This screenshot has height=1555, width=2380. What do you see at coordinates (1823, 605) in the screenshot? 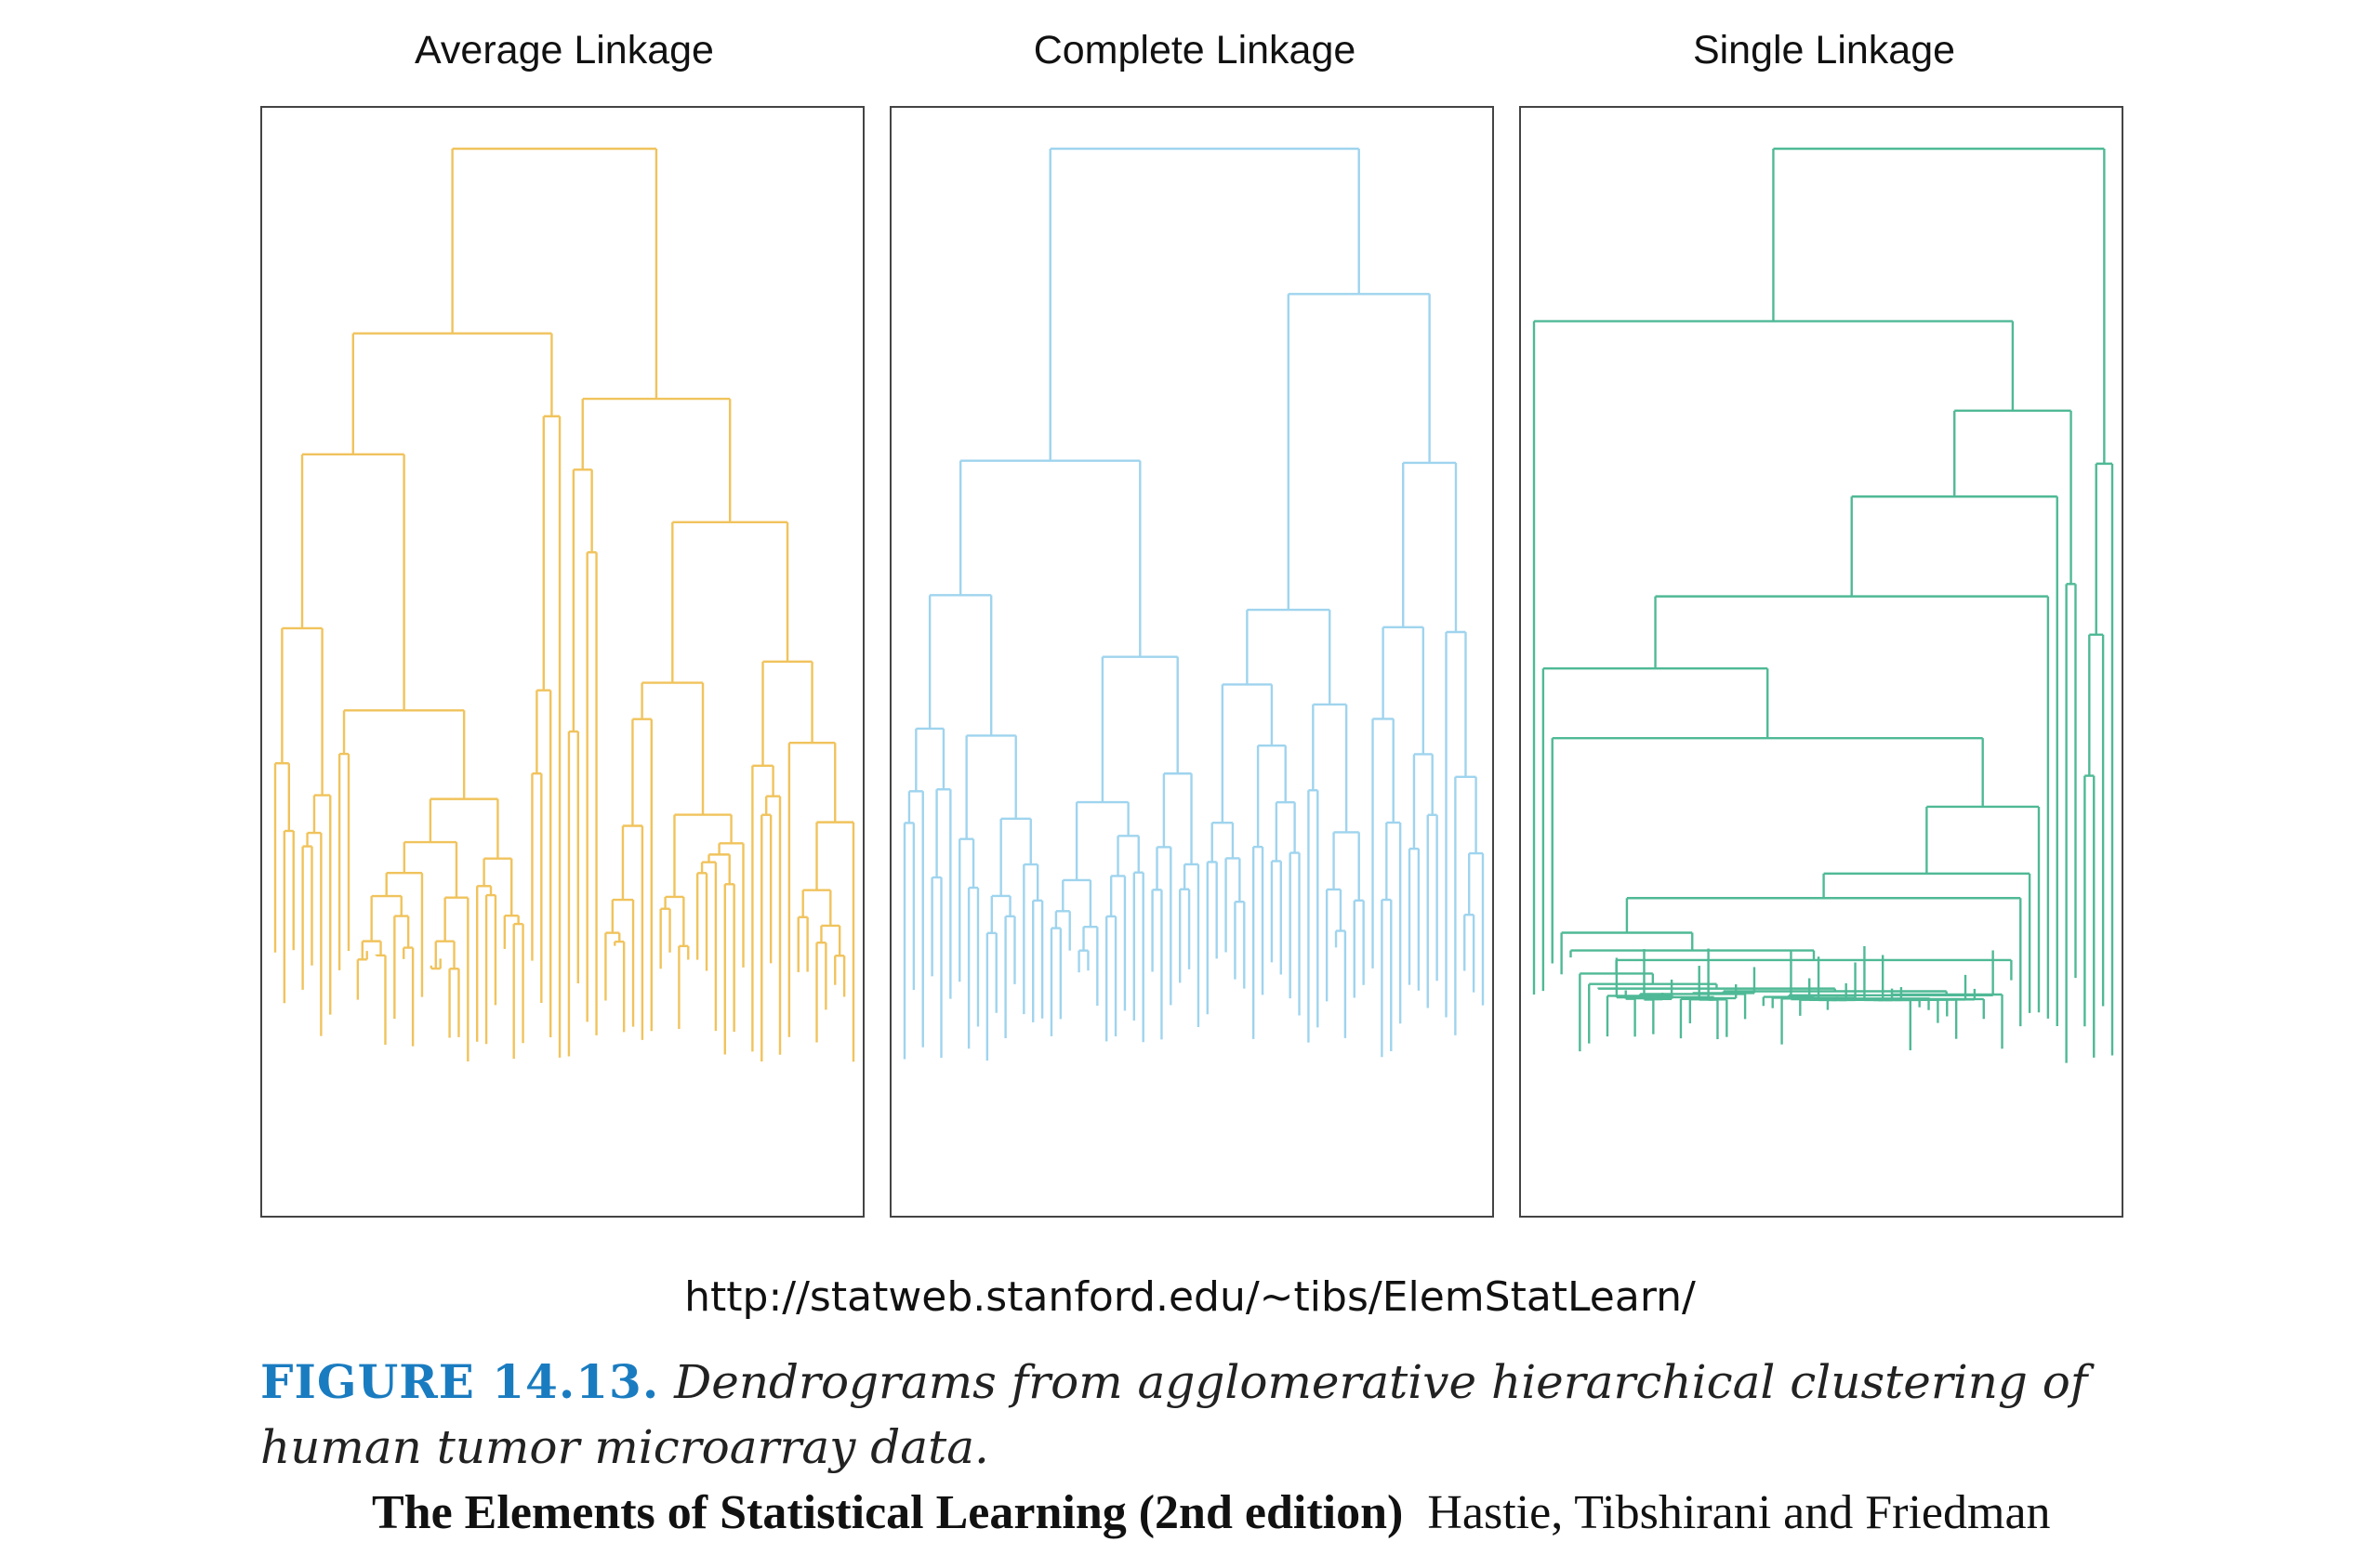
I see `dendrogram-single-linkage-plot` at bounding box center [1823, 605].